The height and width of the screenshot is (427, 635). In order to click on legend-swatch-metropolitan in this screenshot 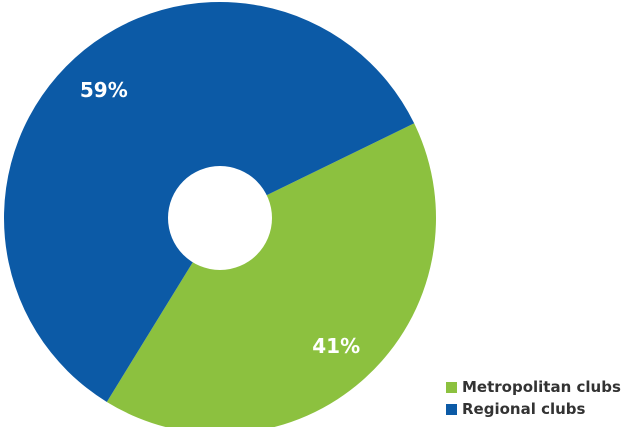, I will do `click(451, 387)`.